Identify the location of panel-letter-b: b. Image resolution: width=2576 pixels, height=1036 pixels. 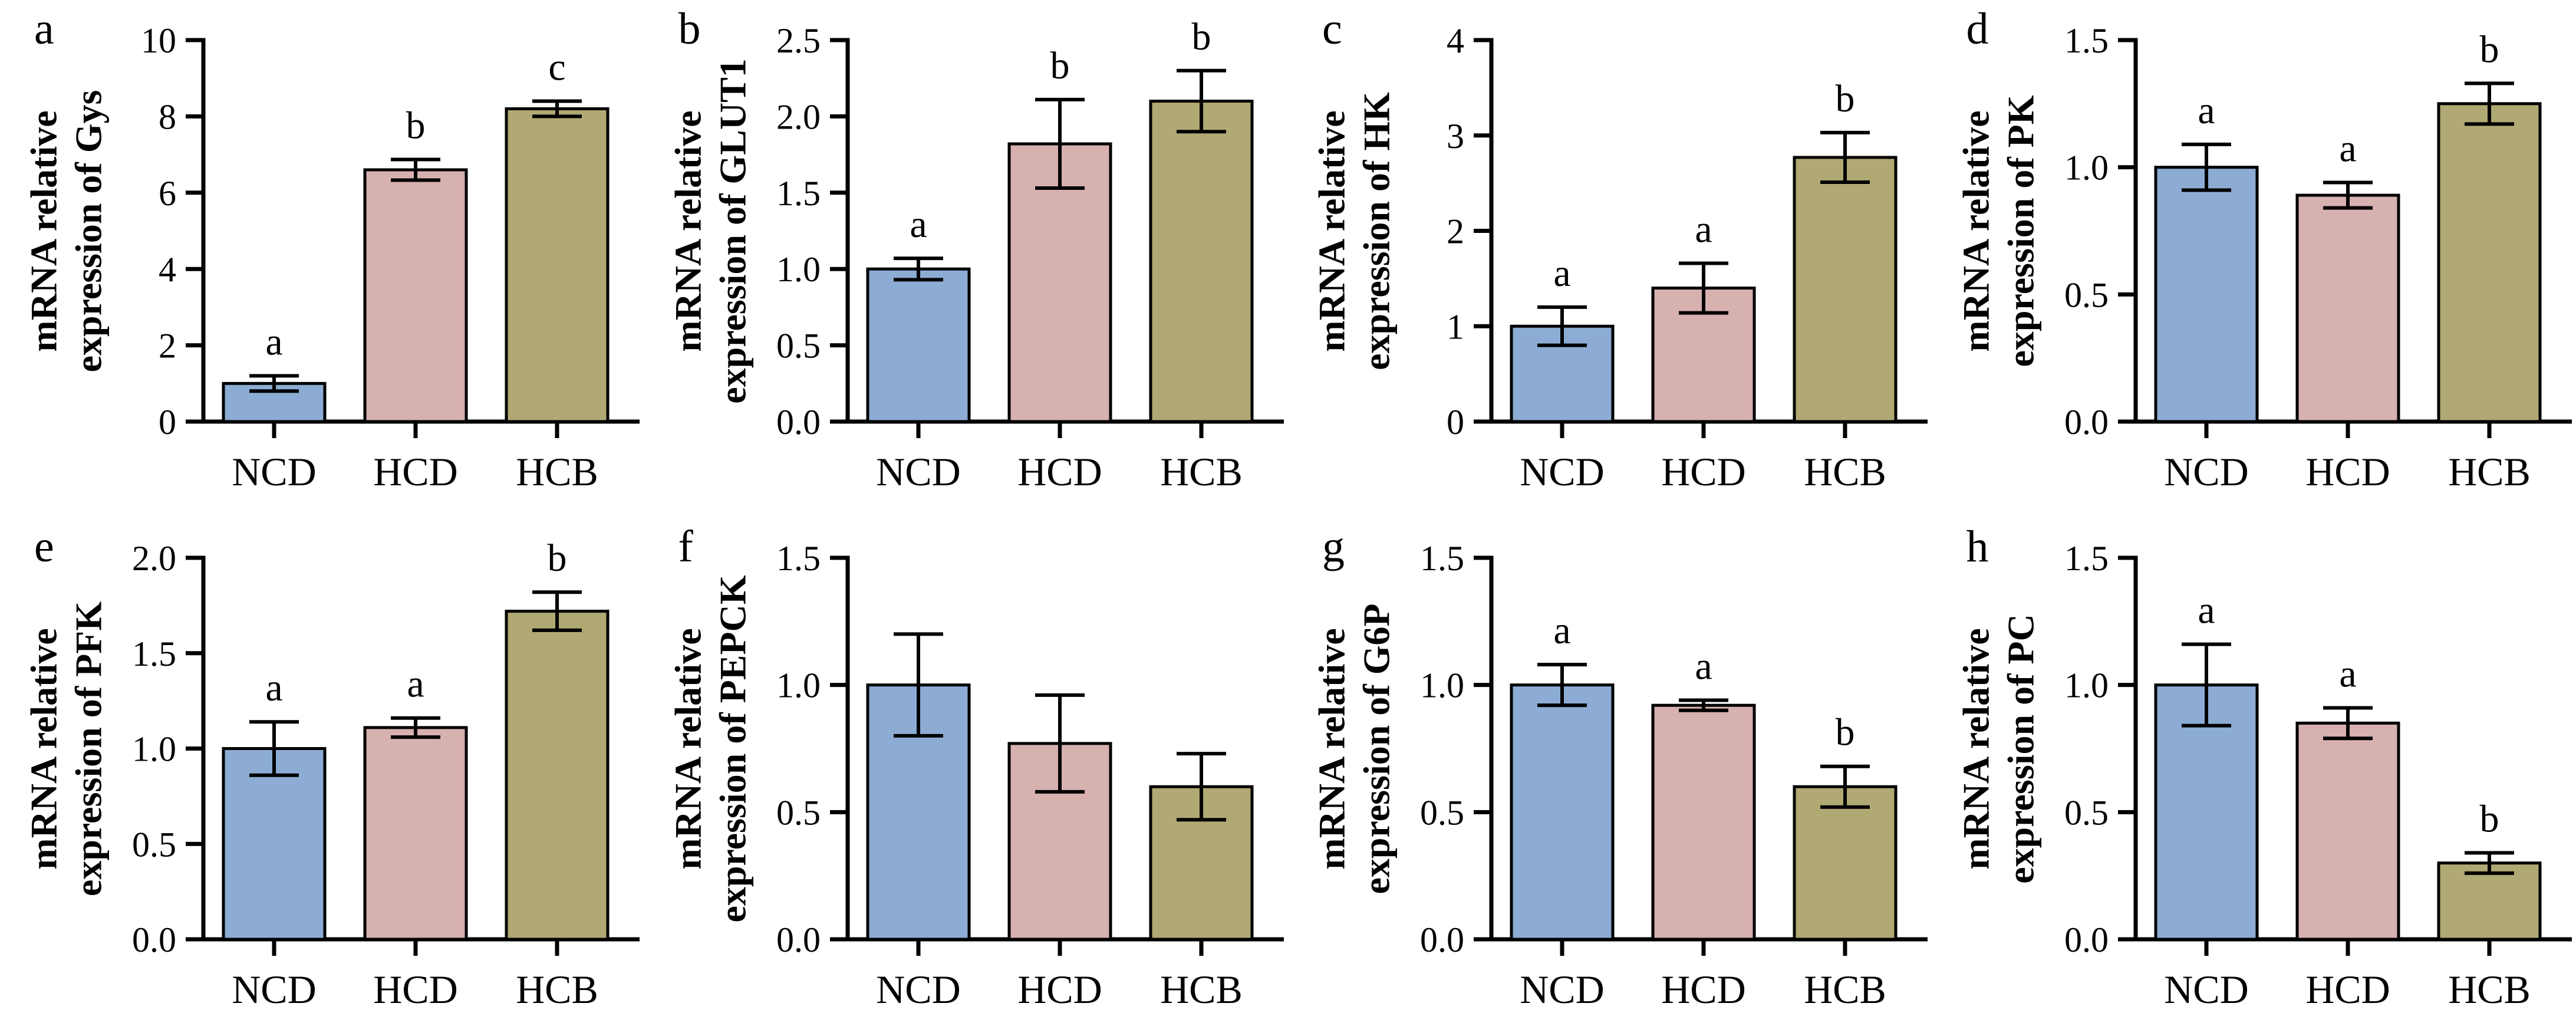
(689, 29).